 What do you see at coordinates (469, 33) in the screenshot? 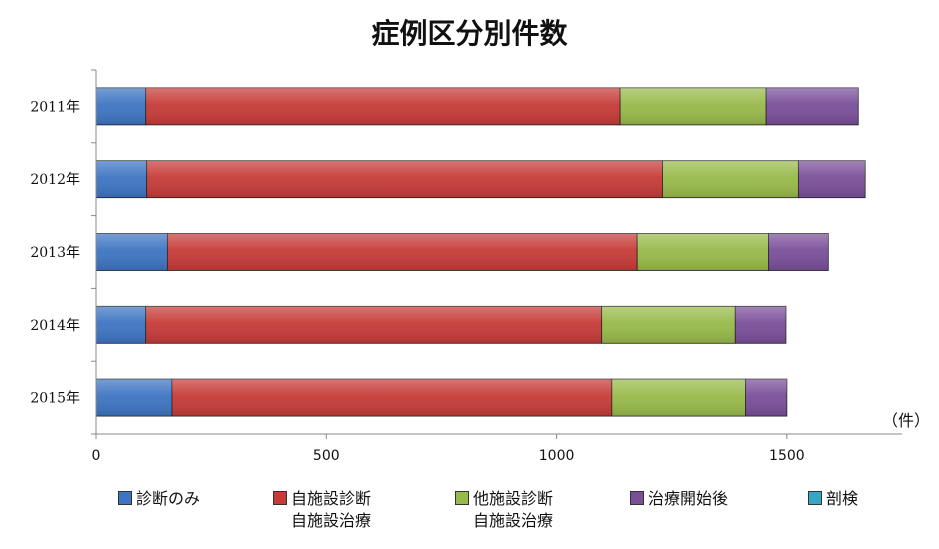
I see `chart-title: 症例区分別件数` at bounding box center [469, 33].